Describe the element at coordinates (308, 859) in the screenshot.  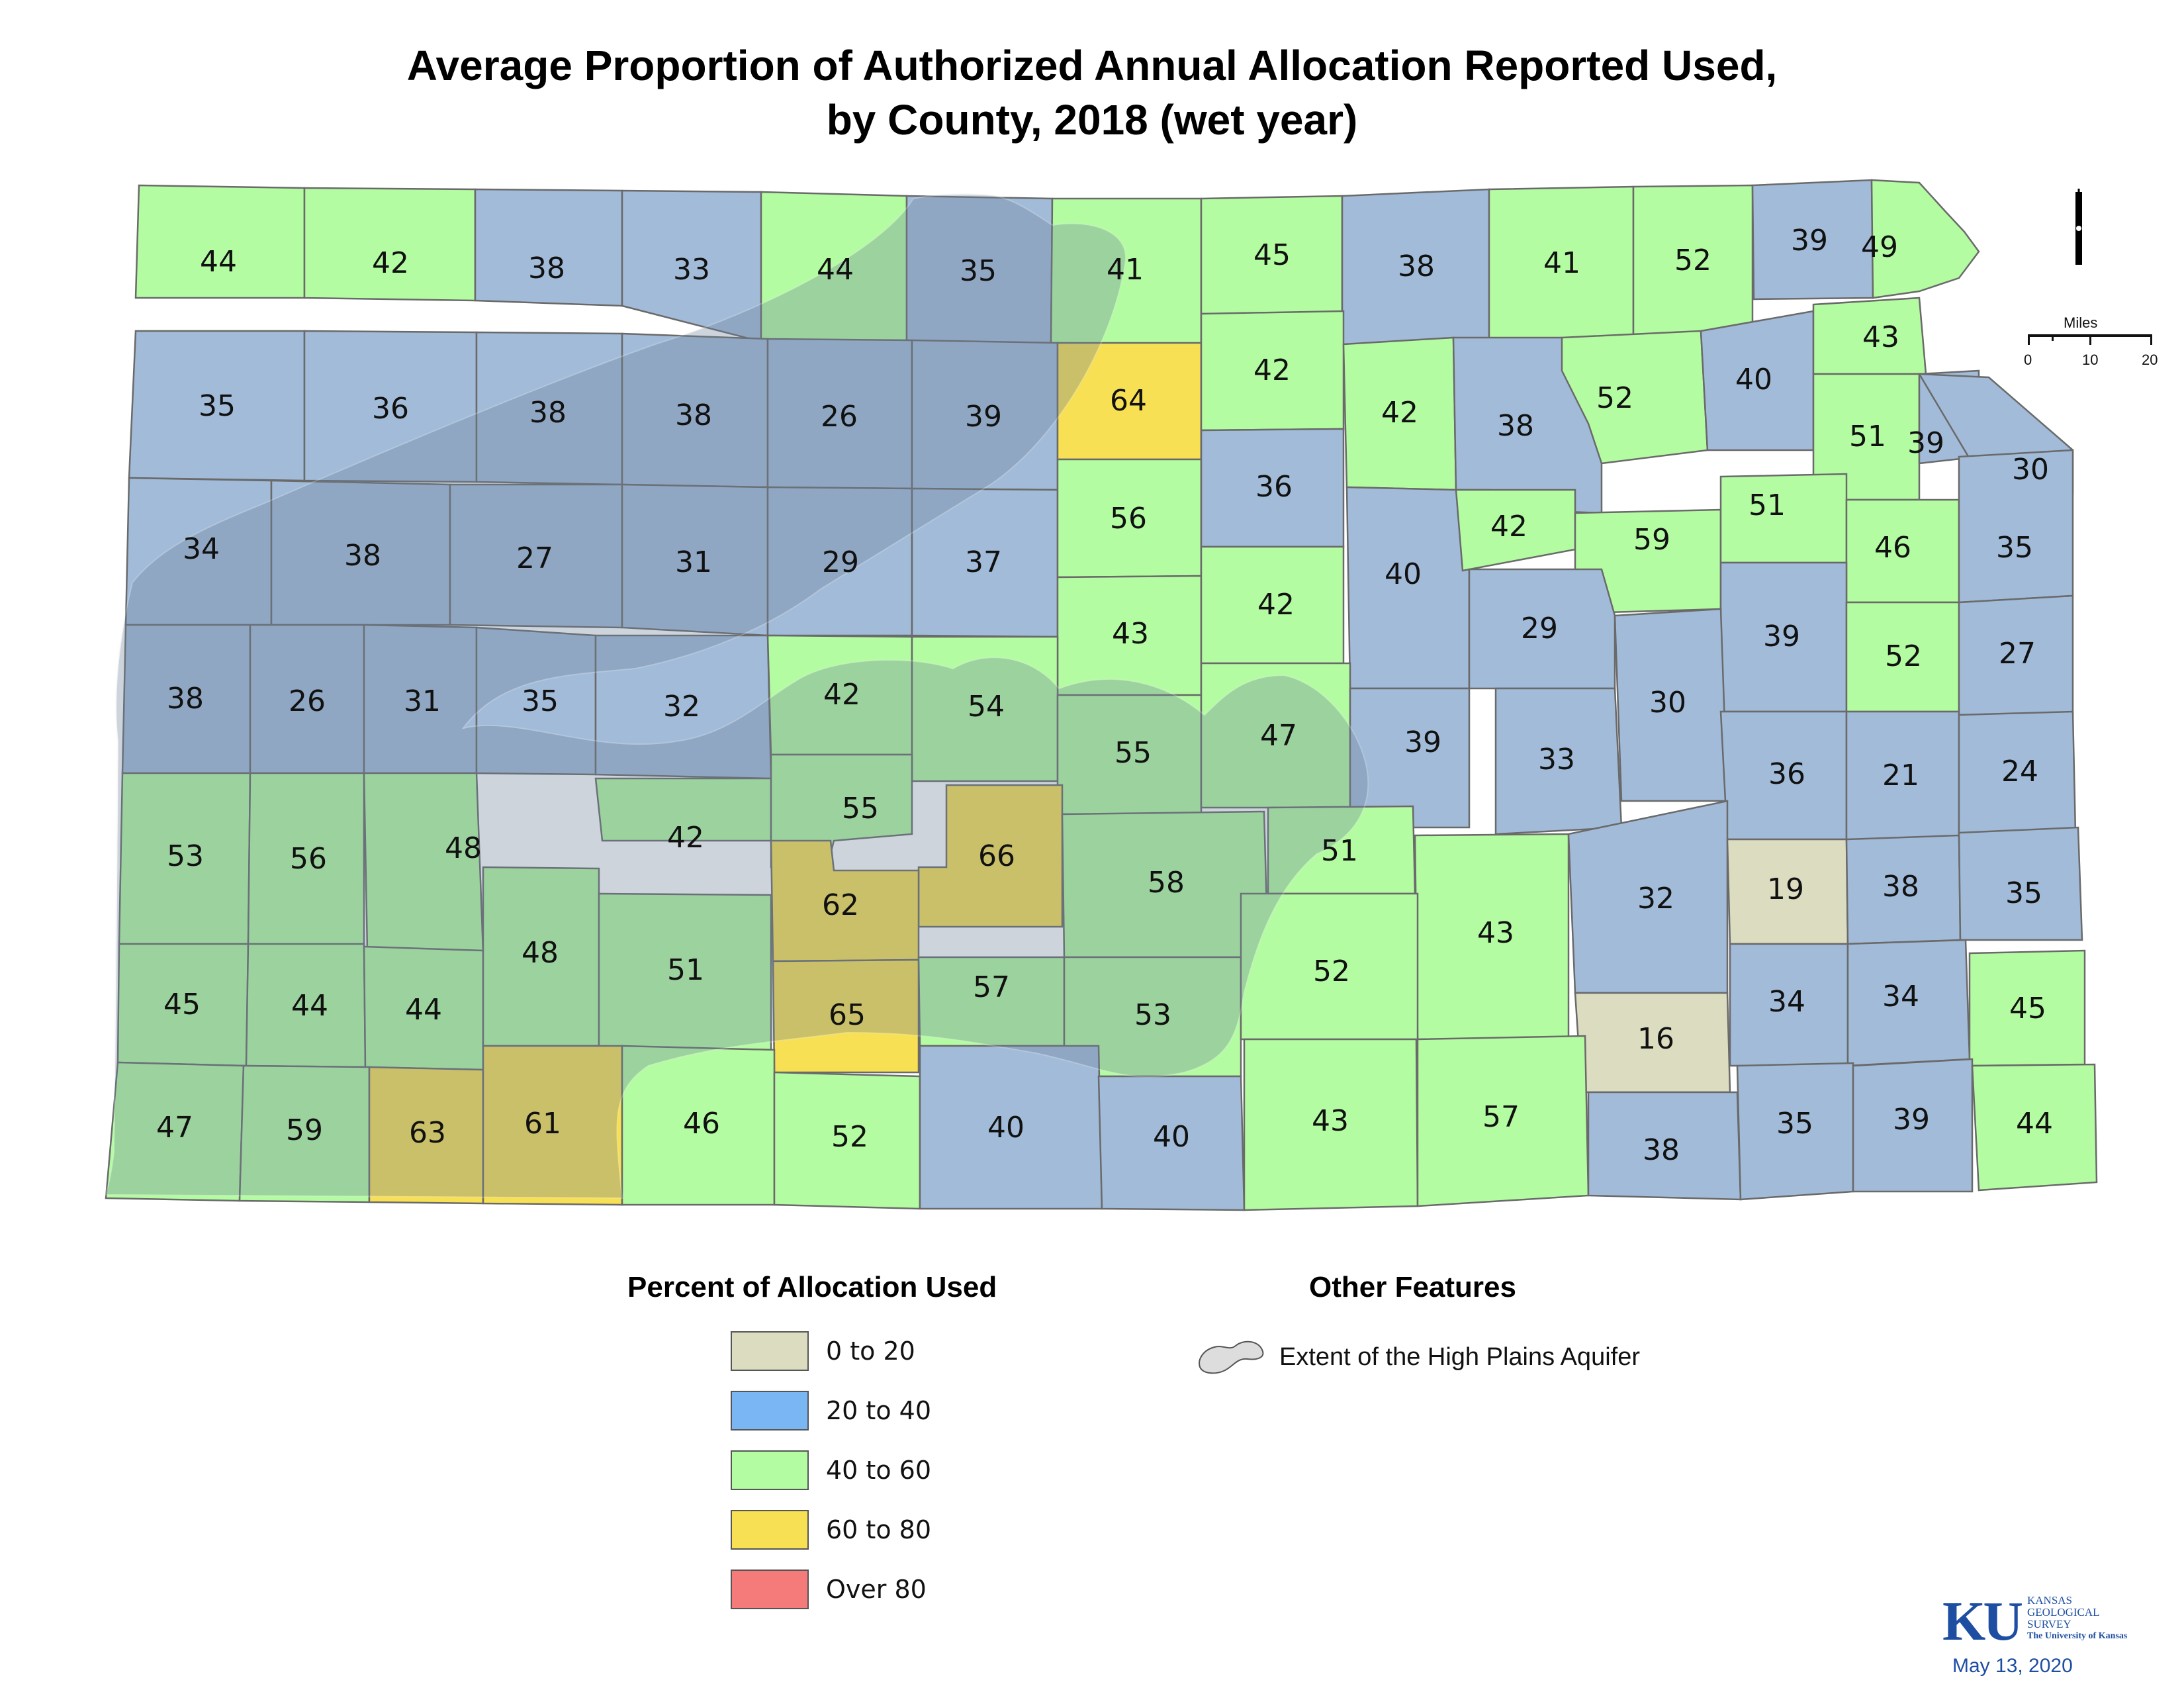
I see `county-value-label: 56` at that location.